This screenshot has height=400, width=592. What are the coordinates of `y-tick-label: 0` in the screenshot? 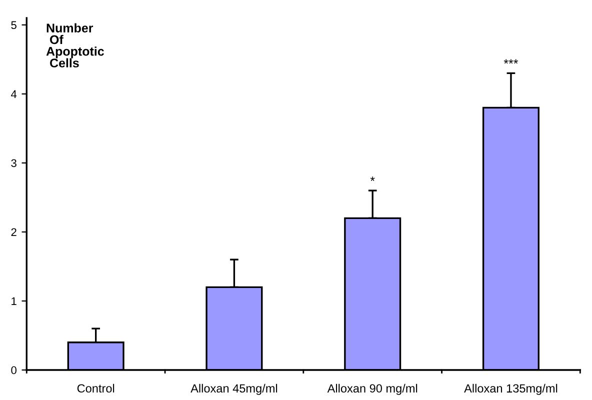 It's located at (13, 370).